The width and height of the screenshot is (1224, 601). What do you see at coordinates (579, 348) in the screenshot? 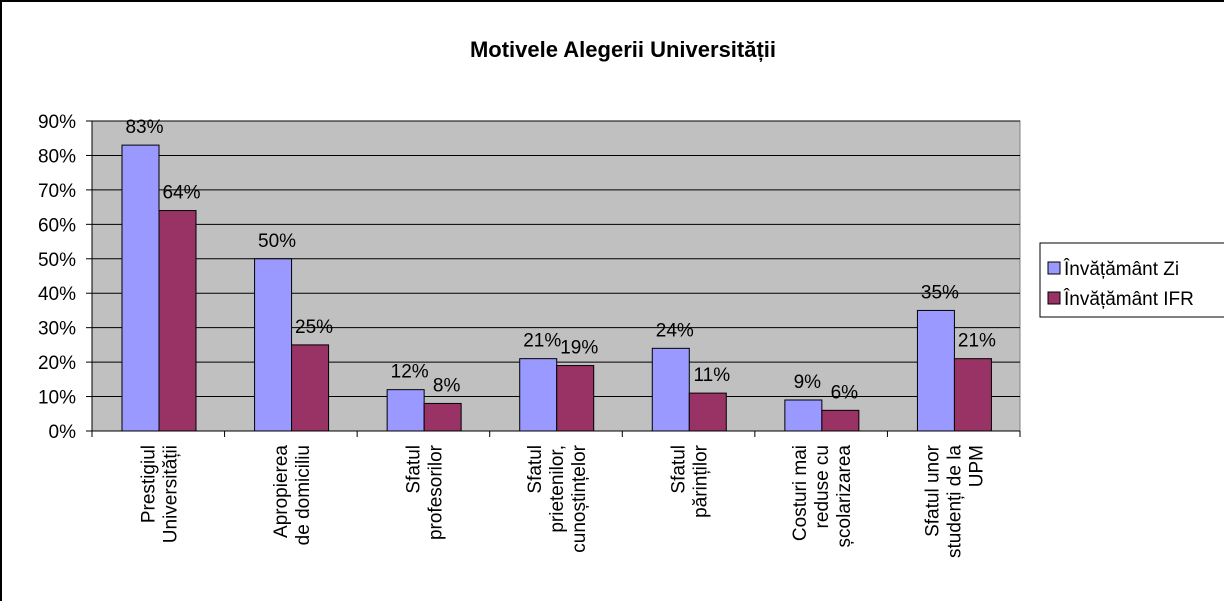
I see `data-label: 19%` at bounding box center [579, 348].